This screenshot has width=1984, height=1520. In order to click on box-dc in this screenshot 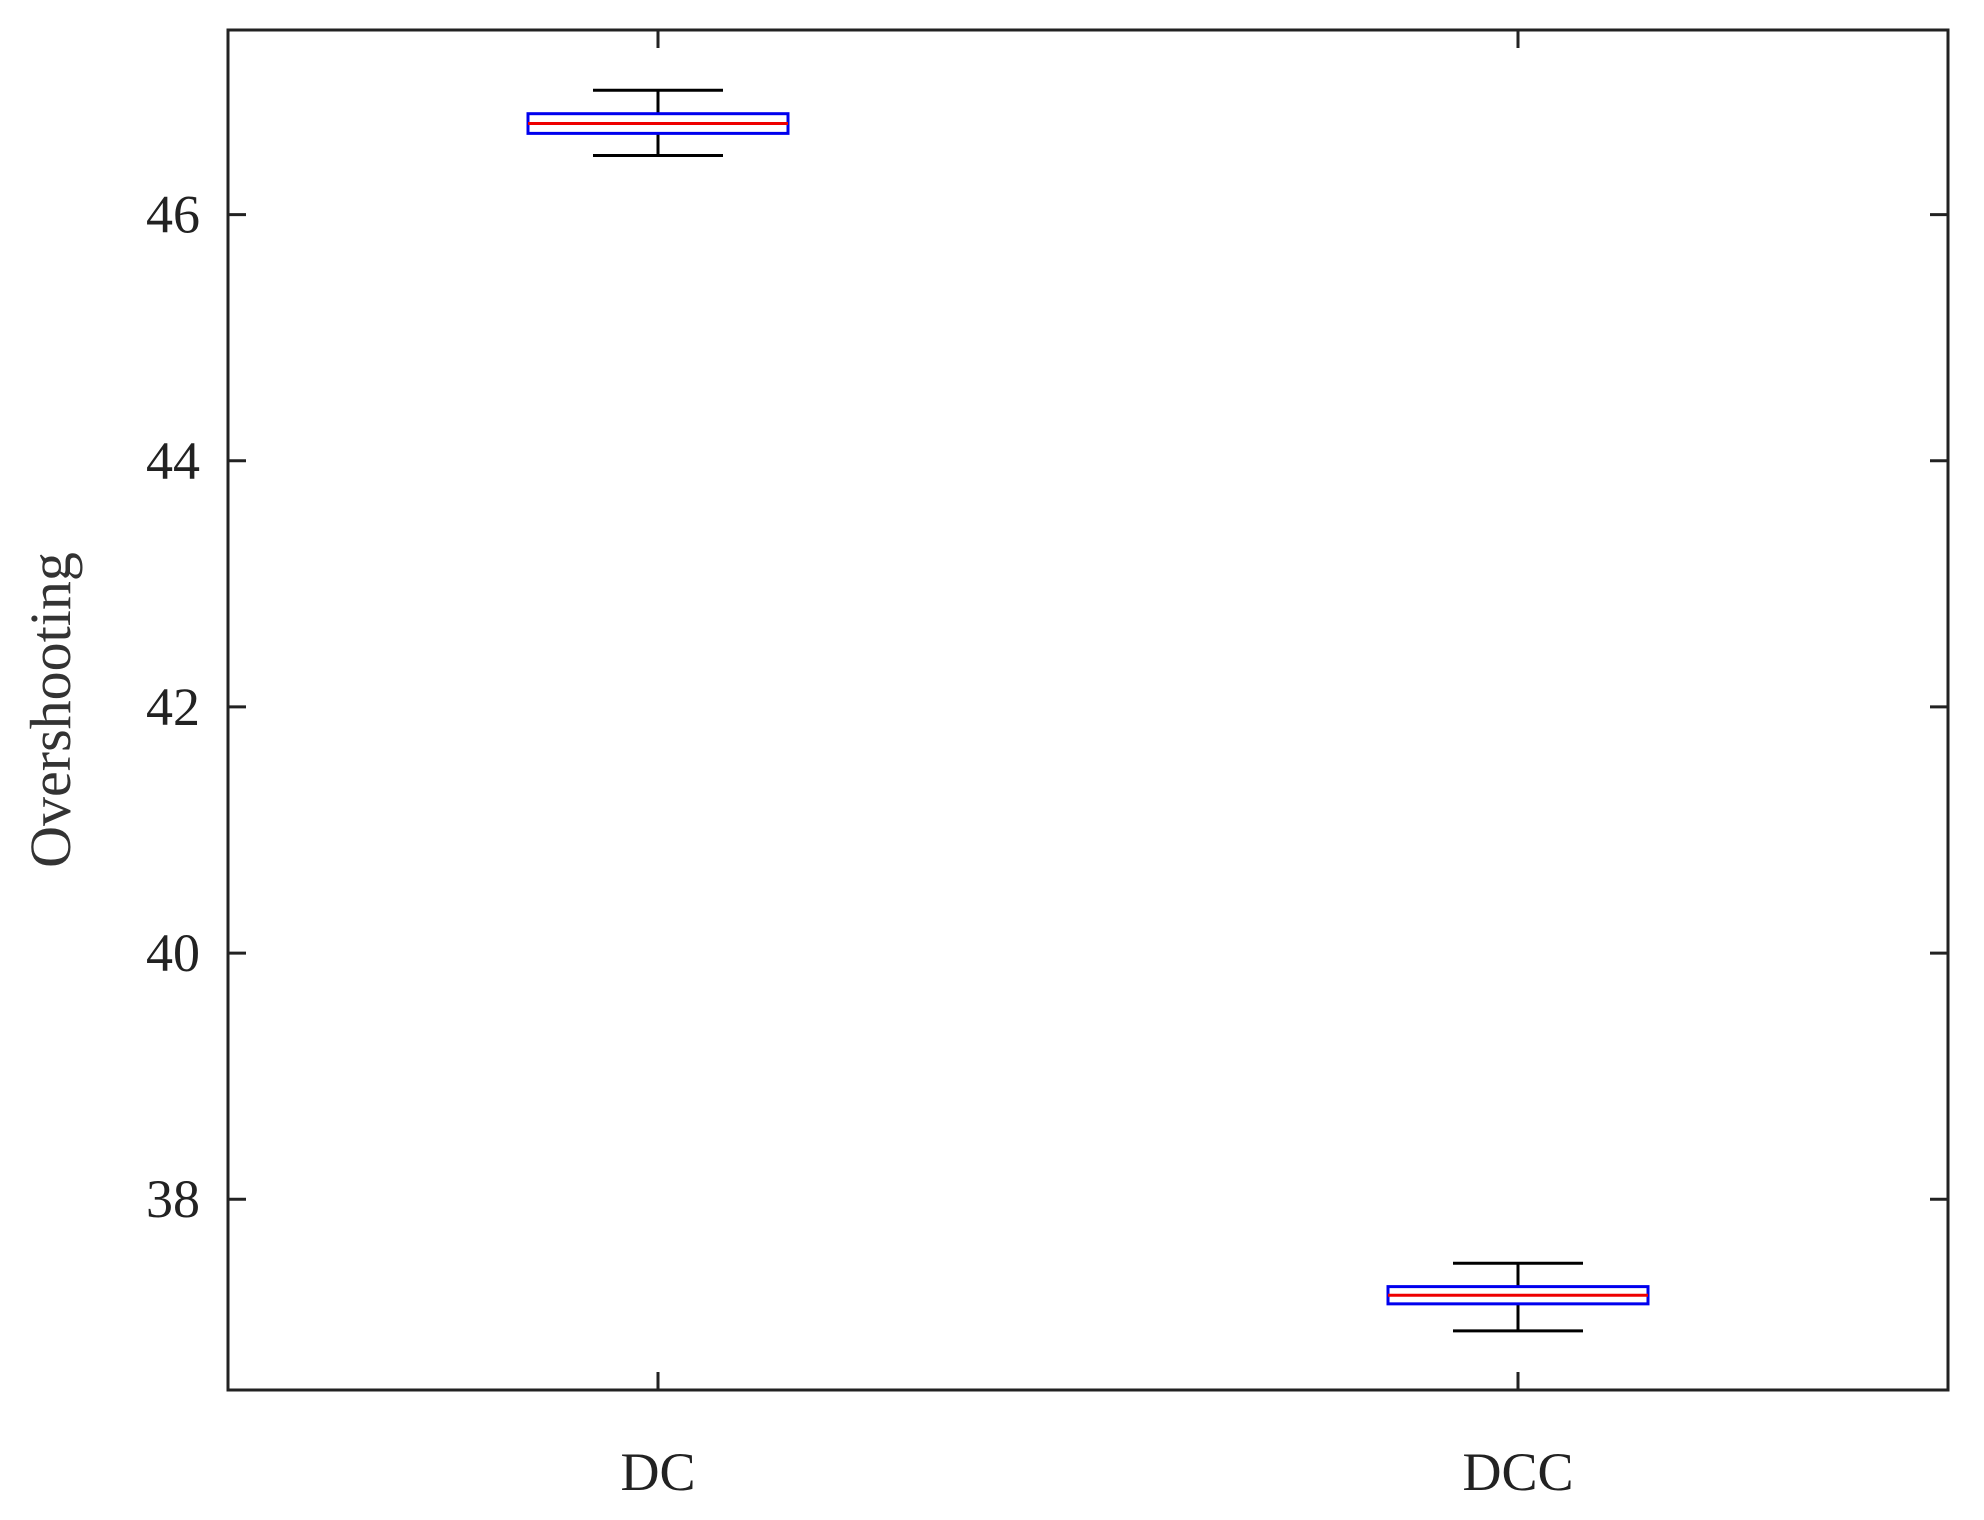, I will do `click(658, 123)`.